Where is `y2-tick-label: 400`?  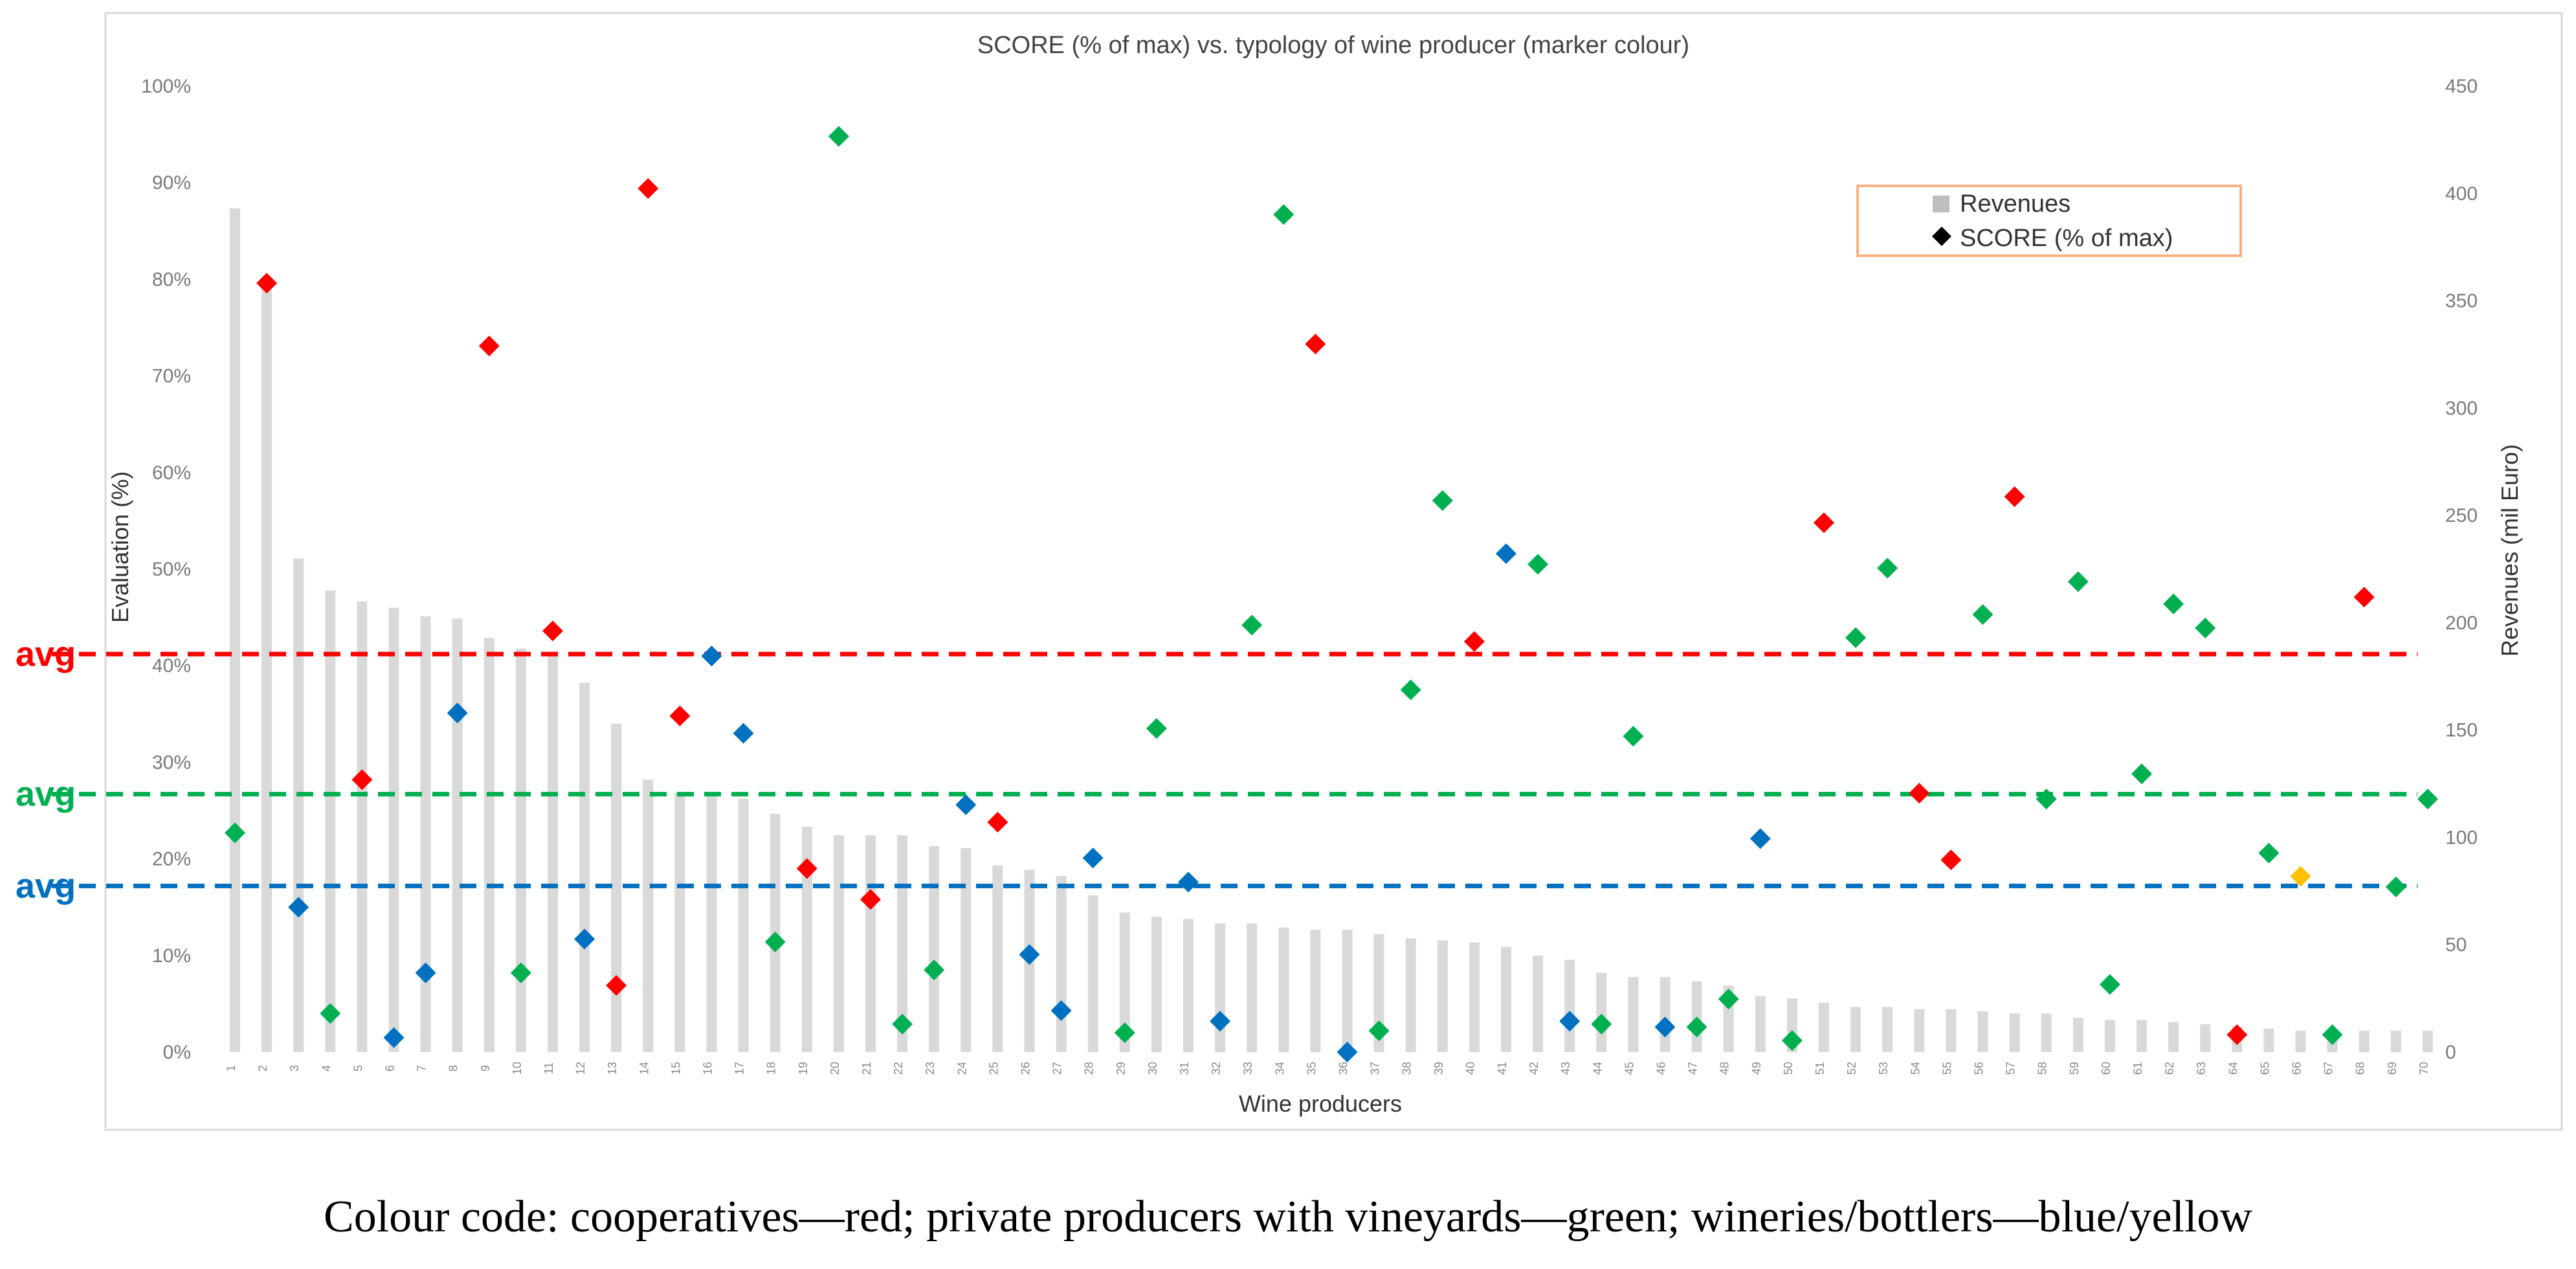 y2-tick-label: 400 is located at coordinates (2461, 194).